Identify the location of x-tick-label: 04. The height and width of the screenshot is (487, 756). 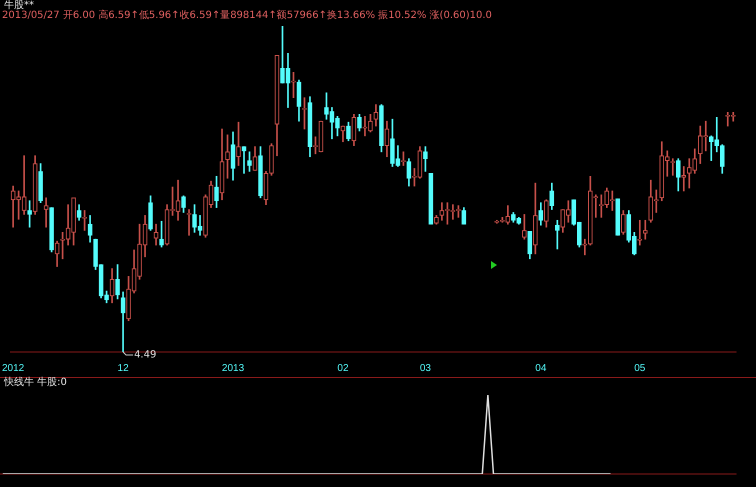
(541, 368).